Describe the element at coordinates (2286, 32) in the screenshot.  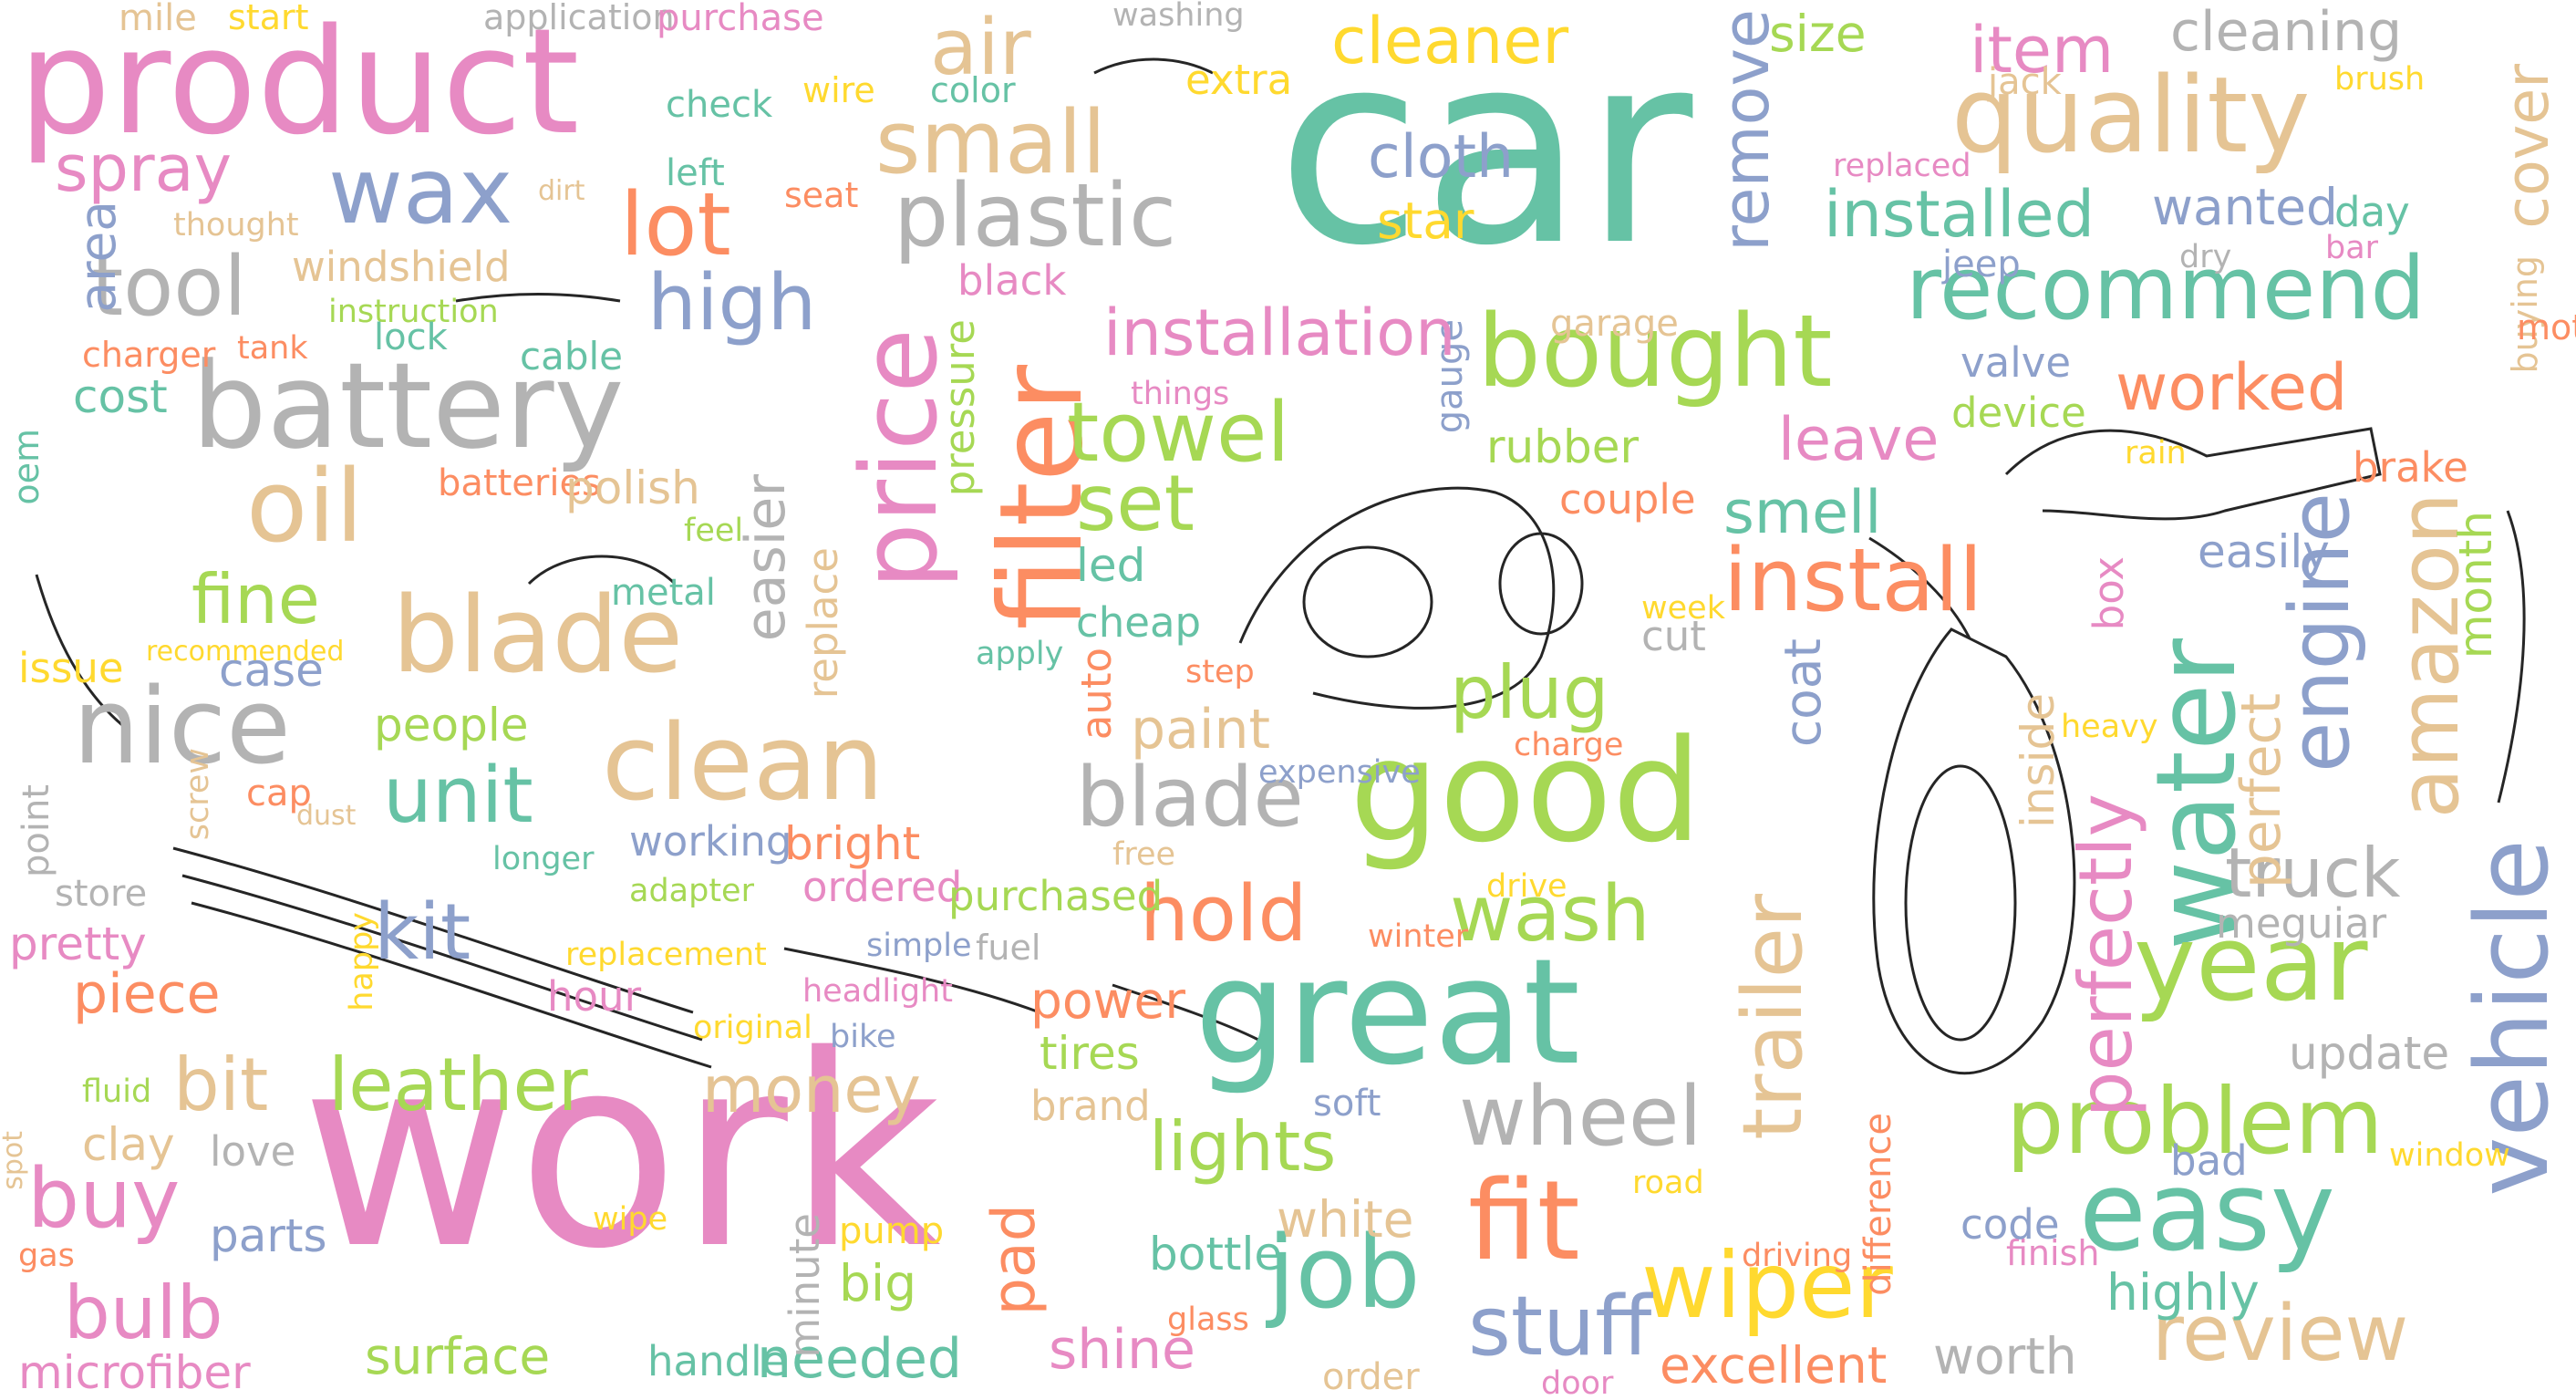
I see `word-cleaning: cleaning` at that location.